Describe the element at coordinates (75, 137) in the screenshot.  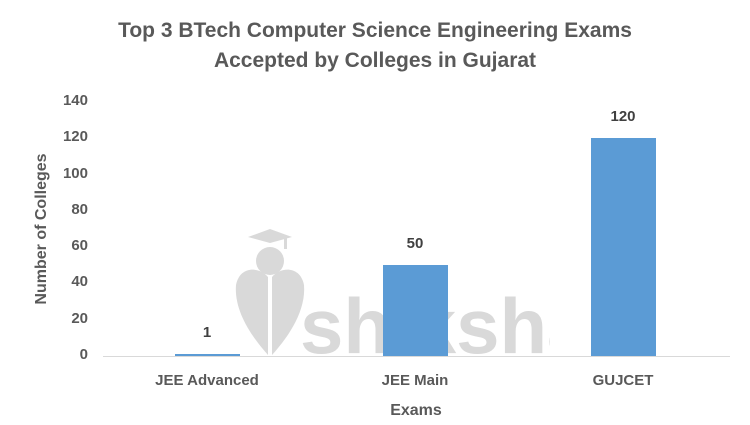
I see `y-tick-label: 120` at that location.